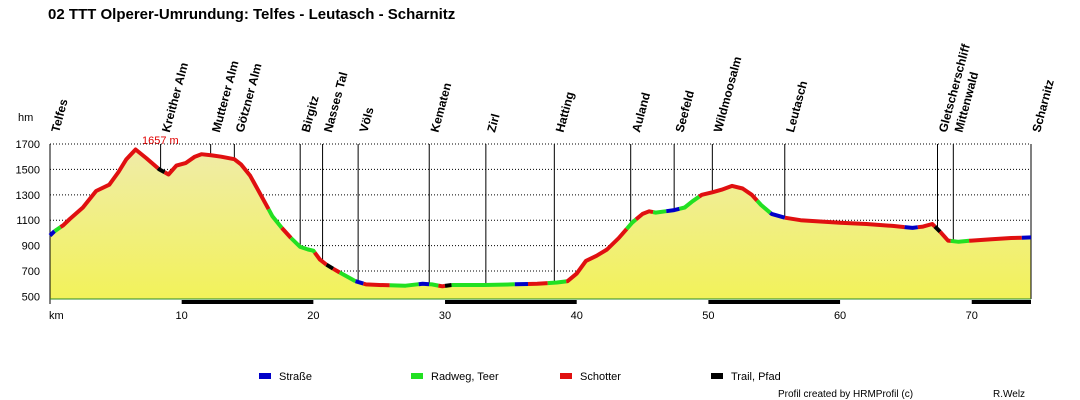 The height and width of the screenshot is (400, 1080). Describe the element at coordinates (25, 118) in the screenshot. I see `y-axis-label: hm` at that location.